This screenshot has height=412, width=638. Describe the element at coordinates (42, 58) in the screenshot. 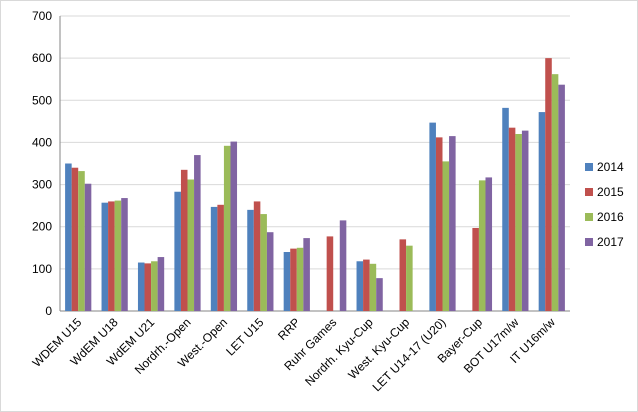

I see `y-tick-label: 600` at that location.